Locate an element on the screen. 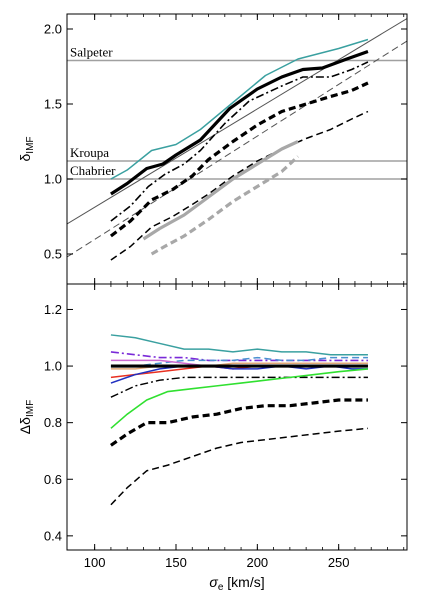 This screenshot has height=593, width=424. y-tick-label: 1.2 is located at coordinates (53, 309).